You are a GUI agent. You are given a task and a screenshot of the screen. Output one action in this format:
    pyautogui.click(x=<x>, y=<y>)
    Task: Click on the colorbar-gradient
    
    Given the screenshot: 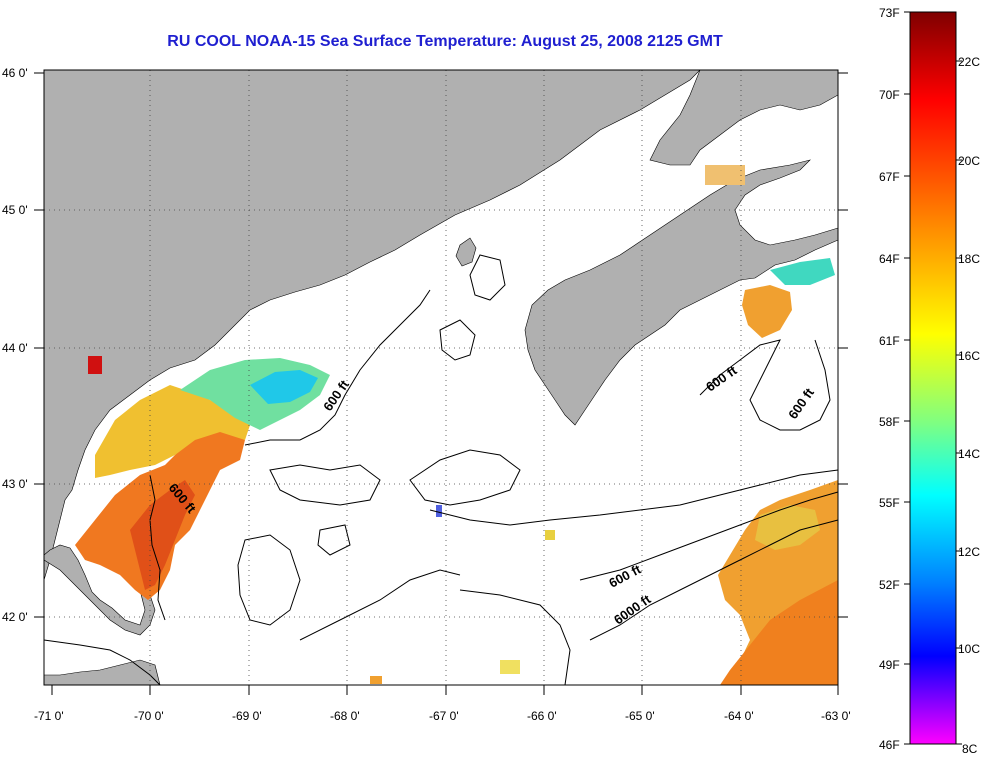 What is the action you would take?
    pyautogui.click(x=933, y=378)
    